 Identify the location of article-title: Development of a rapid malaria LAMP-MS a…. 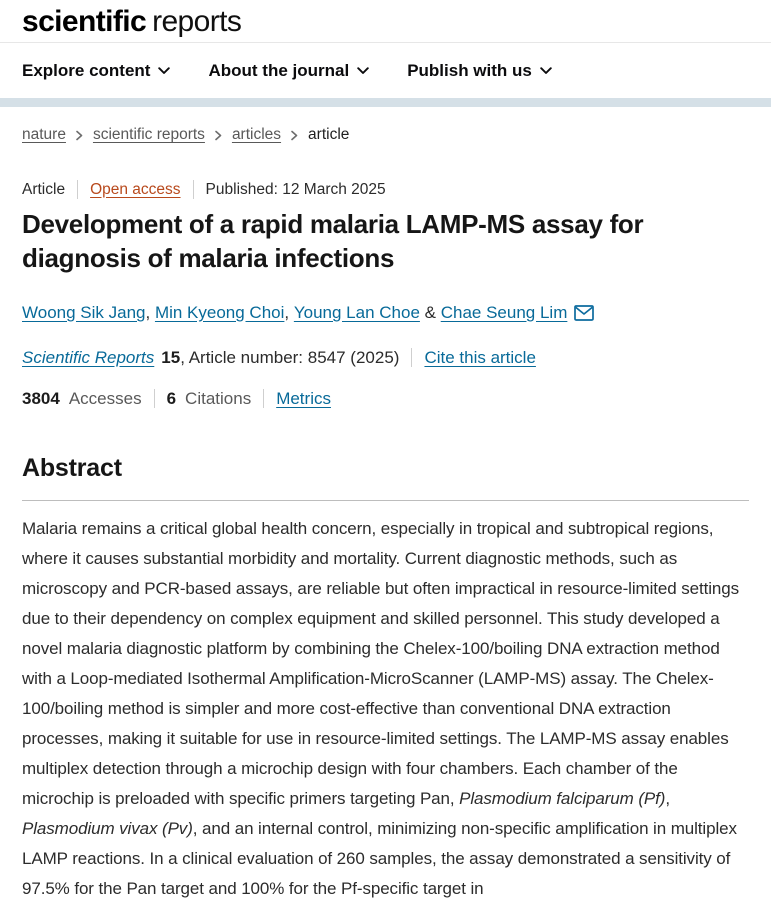
(333, 241).